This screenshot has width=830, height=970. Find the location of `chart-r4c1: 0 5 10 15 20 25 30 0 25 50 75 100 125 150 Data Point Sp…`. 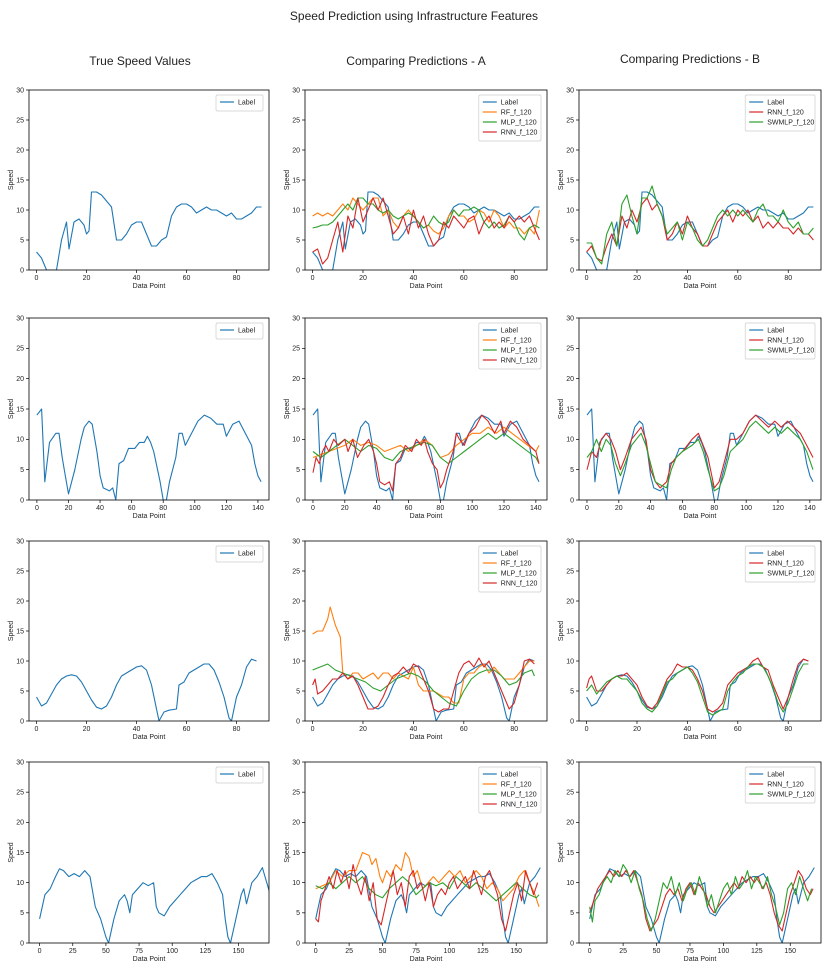

chart-r4c1: 0 5 10 15 20 25 30 0 25 50 75 100 125 150 Data Point Sp… is located at coordinates (139, 861).